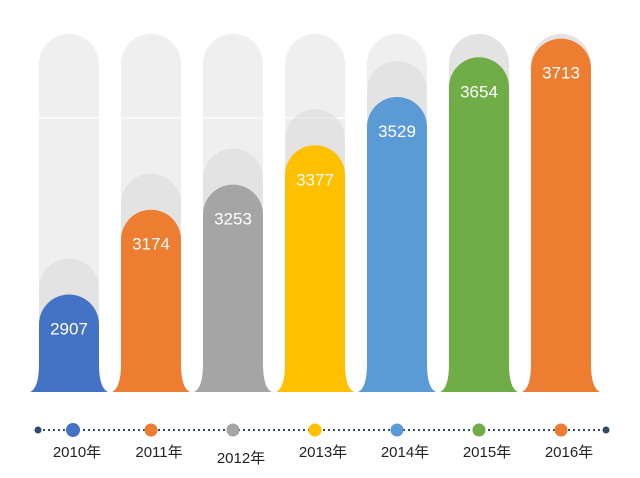 Image resolution: width=640 pixels, height=478 pixels. I want to click on bar-value-label: 3253, so click(233, 219).